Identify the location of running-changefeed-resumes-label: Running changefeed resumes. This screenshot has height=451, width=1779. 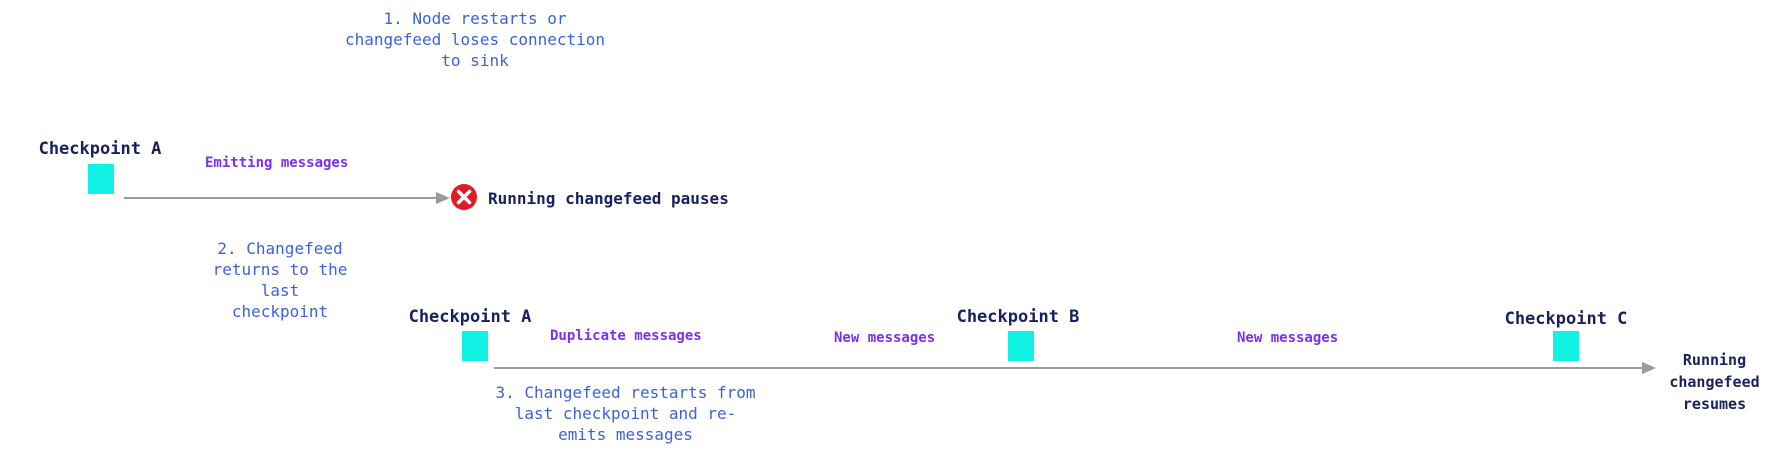
(1714, 382).